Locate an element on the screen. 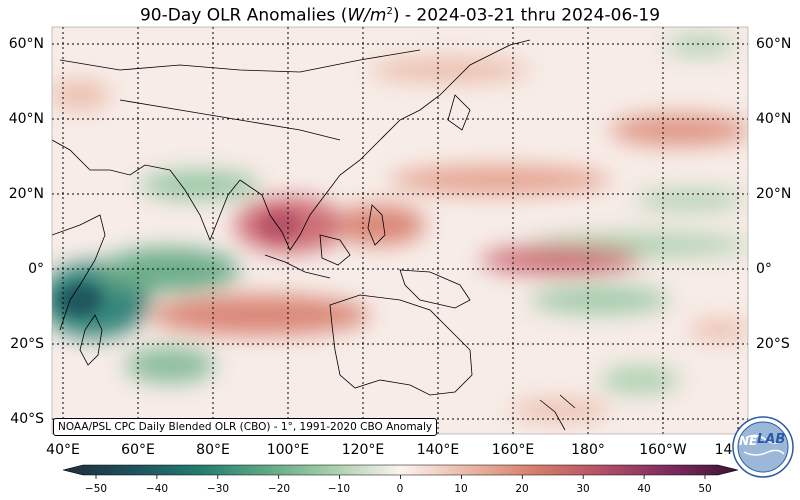 This screenshot has height=500, width=800. lat-label-left-20s: 20°S is located at coordinates (27, 344).